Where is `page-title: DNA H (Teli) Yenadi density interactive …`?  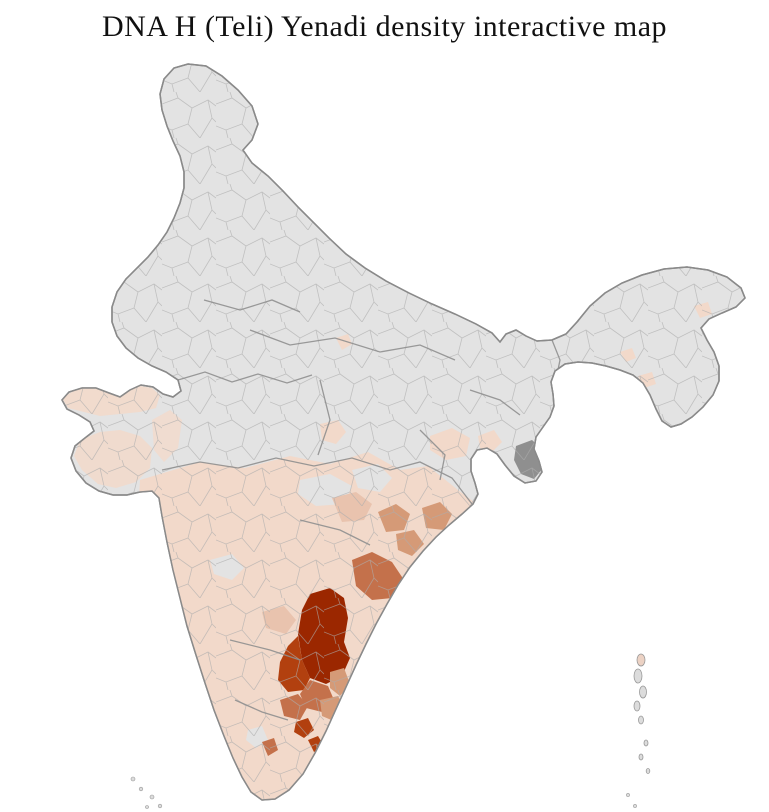
page-title: DNA H (Teli) Yenadi density interactive … is located at coordinates (384, 26).